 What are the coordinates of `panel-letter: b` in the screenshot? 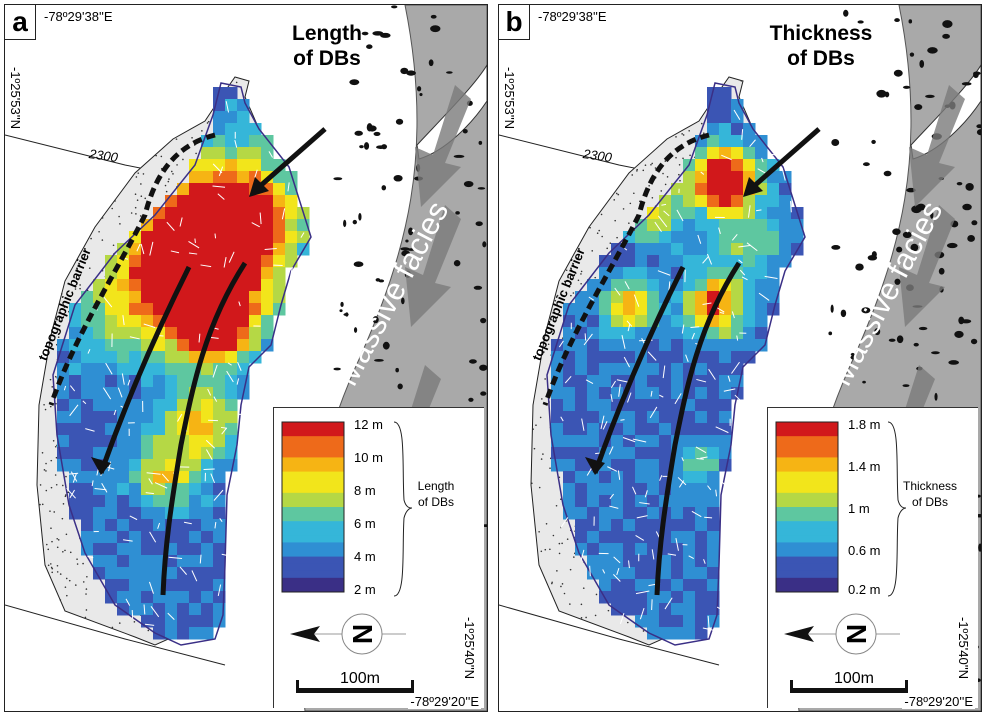 It's located at (514, 22).